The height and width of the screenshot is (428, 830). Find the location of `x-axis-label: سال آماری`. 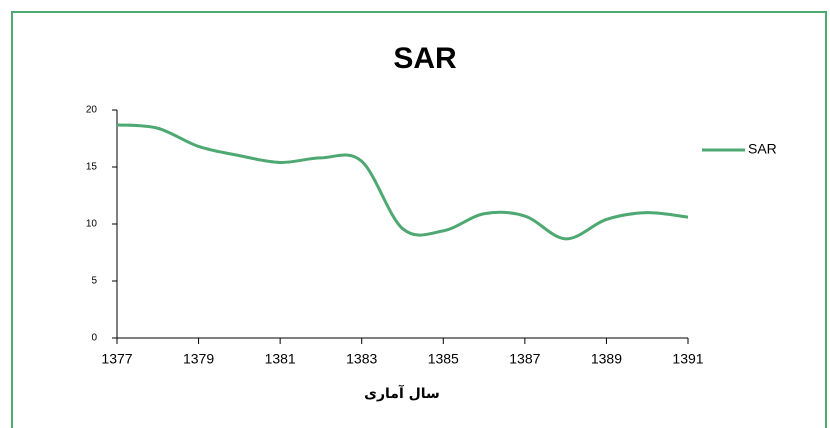

x-axis-label: سال آماری is located at coordinates (402, 393).